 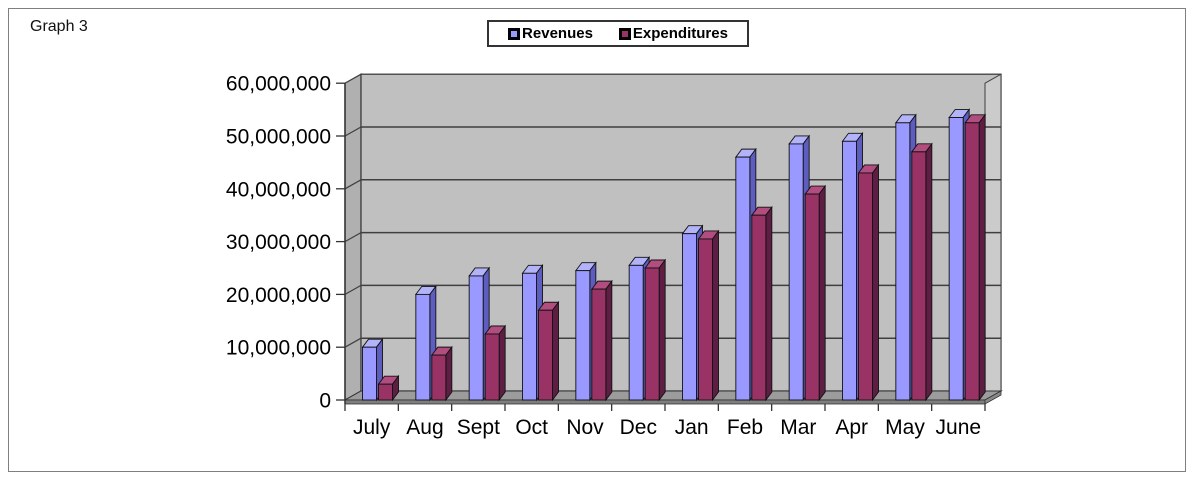 I want to click on bar-expenditures-feb, so click(x=761, y=303).